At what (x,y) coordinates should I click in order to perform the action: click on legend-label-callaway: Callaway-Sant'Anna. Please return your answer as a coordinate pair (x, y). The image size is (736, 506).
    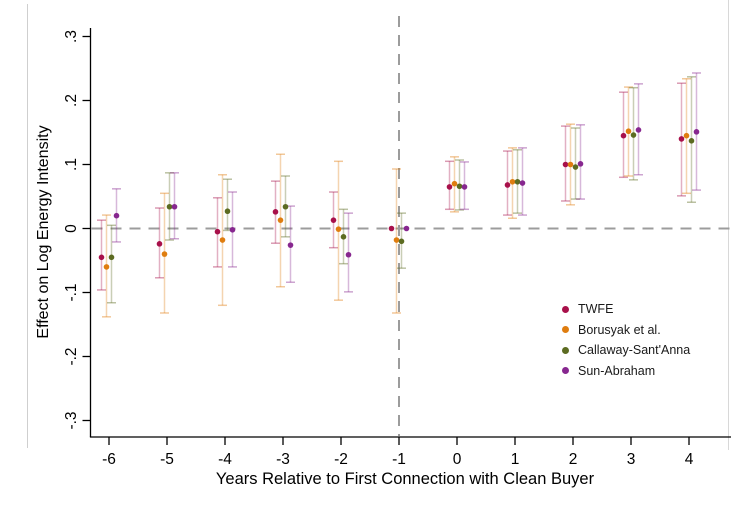
    Looking at the image, I should click on (634, 350).